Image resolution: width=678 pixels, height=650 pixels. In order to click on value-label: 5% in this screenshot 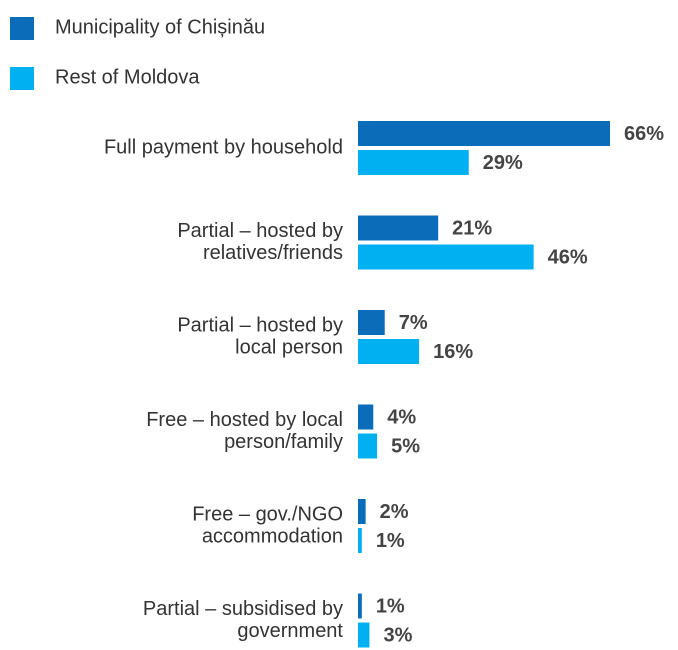, I will do `click(405, 446)`.